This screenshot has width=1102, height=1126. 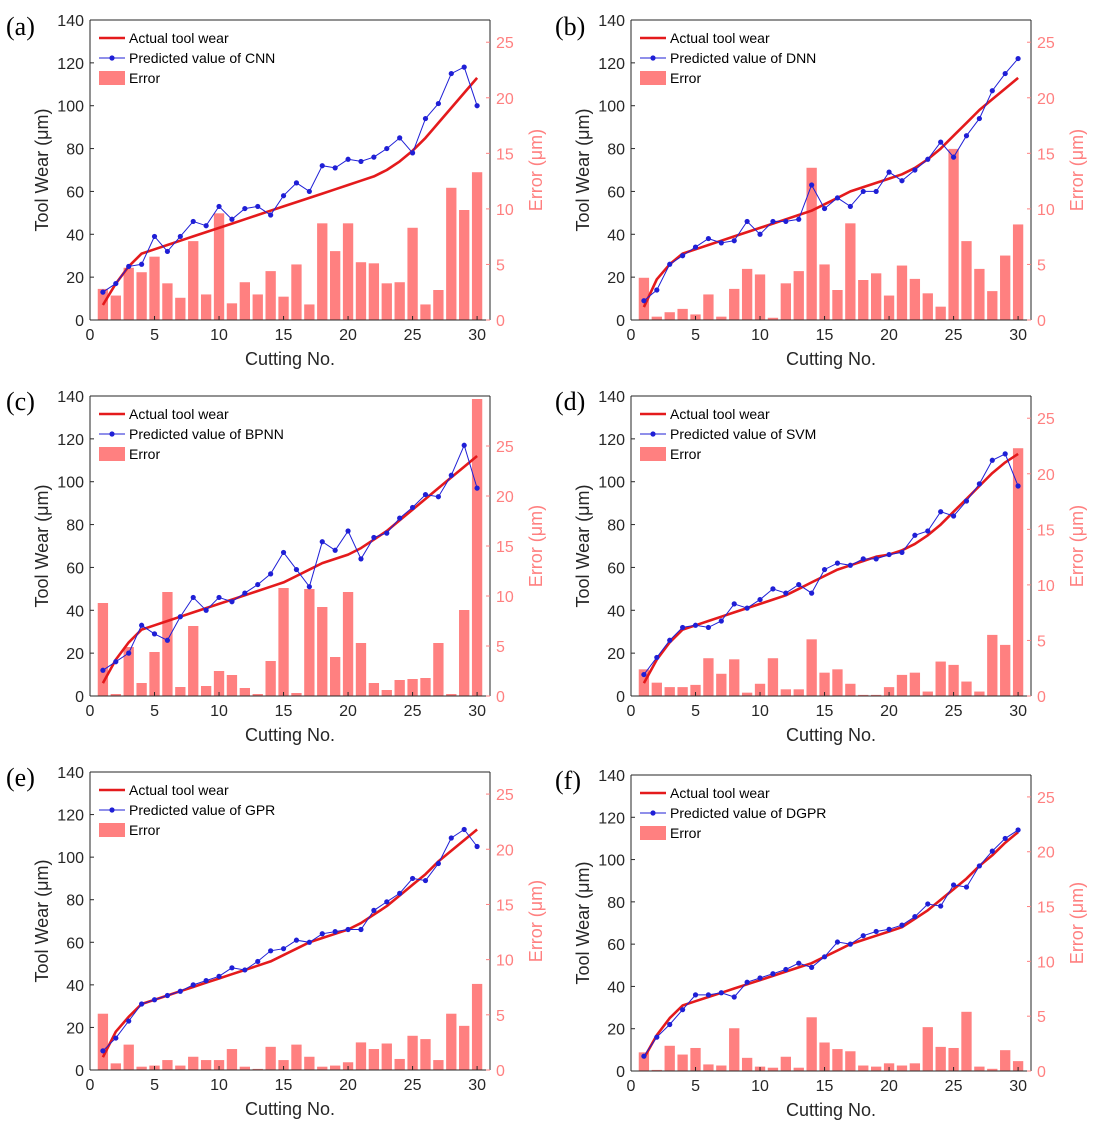 What do you see at coordinates (825, 335) in the screenshot?
I see `x-tick-label: 15` at bounding box center [825, 335].